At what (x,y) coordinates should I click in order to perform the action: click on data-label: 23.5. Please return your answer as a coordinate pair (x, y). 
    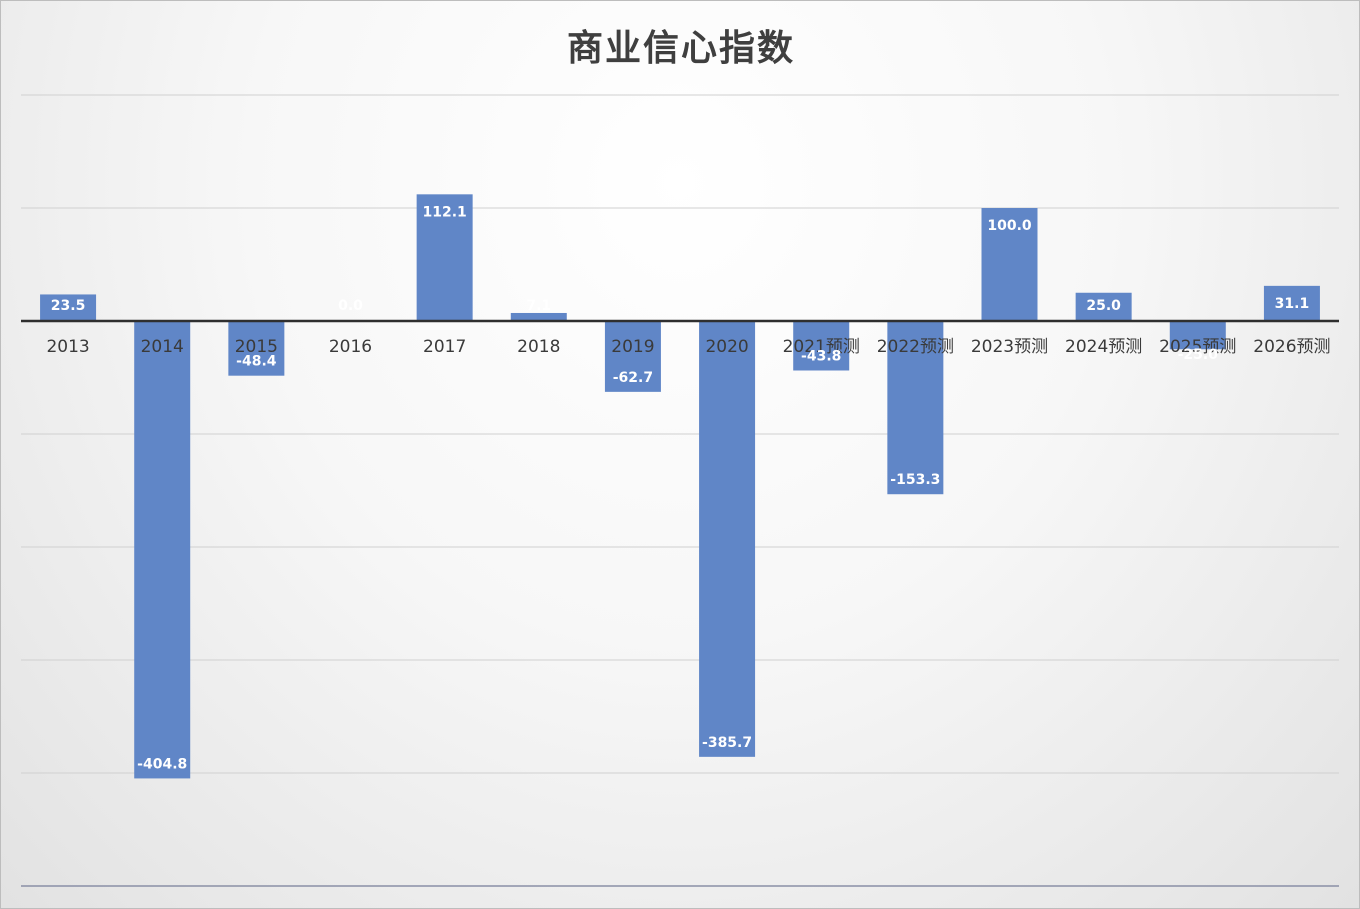
    Looking at the image, I should click on (68, 306).